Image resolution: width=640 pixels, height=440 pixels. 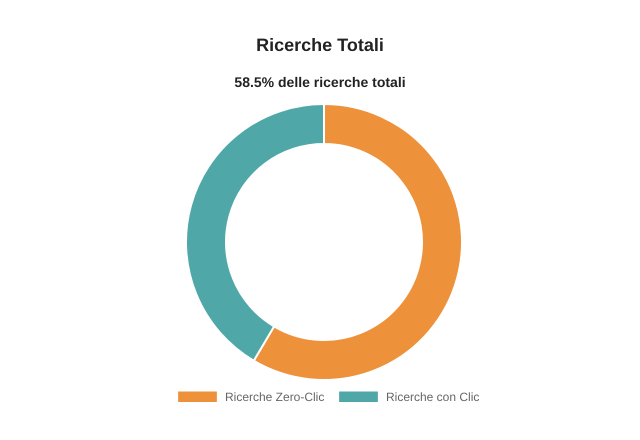 I want to click on chart-subtitle: 58.5% delle ricerche totali, so click(x=320, y=82).